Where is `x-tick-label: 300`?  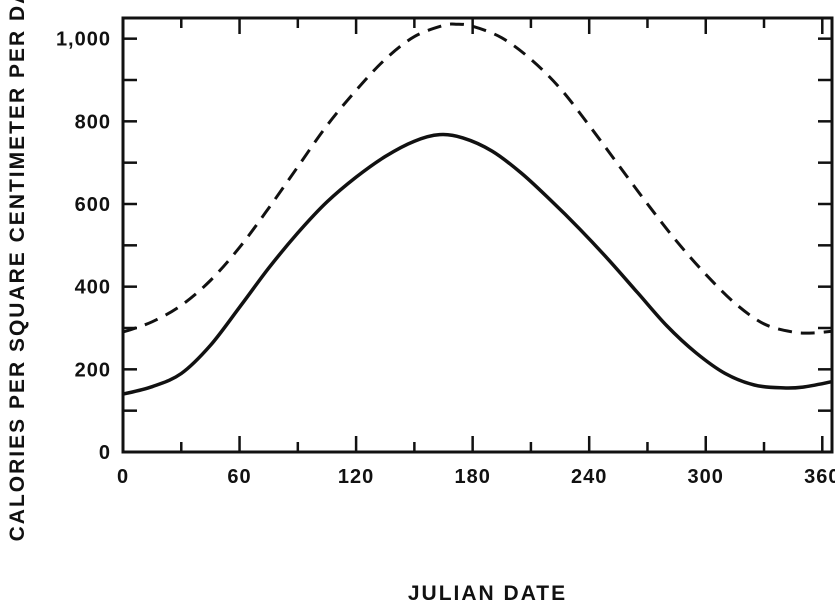 x-tick-label: 300 is located at coordinates (706, 477).